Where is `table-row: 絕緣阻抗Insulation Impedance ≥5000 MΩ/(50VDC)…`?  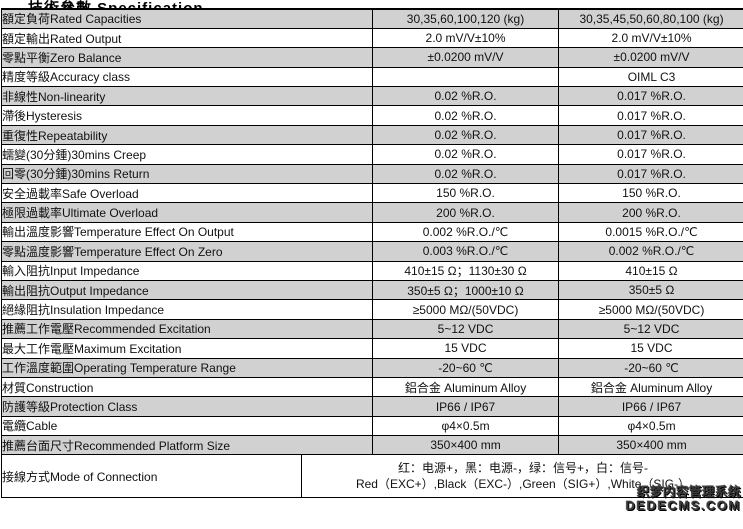
table-row: 絕緣阻抗Insulation Impedance ≥5000 MΩ/(50VDC)… is located at coordinates (371, 309).